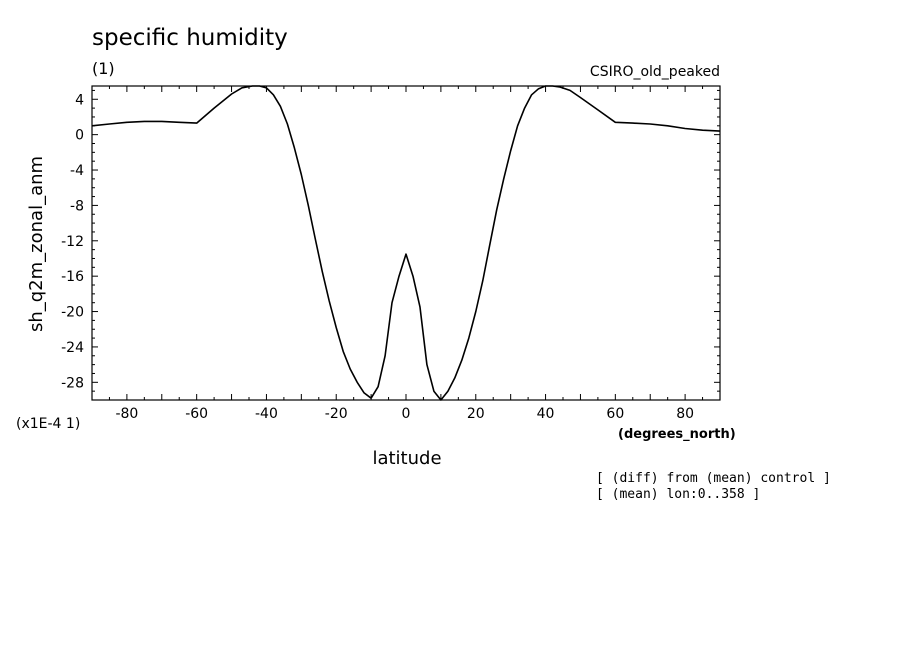 The height and width of the screenshot is (654, 904). Describe the element at coordinates (266, 414) in the screenshot. I see `x-tick-label: -40` at that location.